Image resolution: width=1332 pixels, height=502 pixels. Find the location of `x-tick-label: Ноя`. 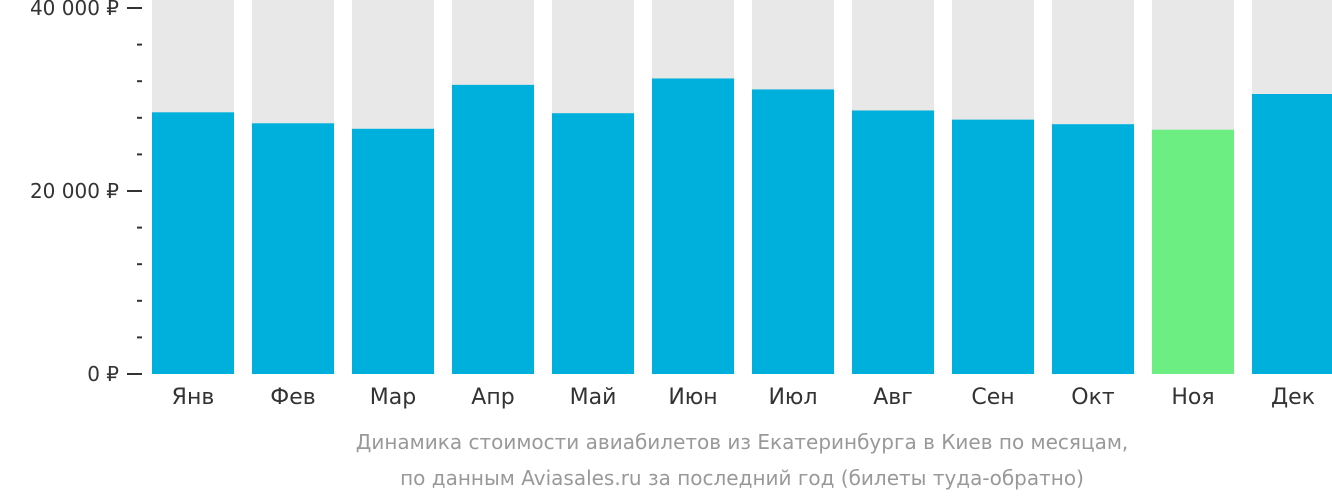

x-tick-label: Ноя is located at coordinates (1192, 397).